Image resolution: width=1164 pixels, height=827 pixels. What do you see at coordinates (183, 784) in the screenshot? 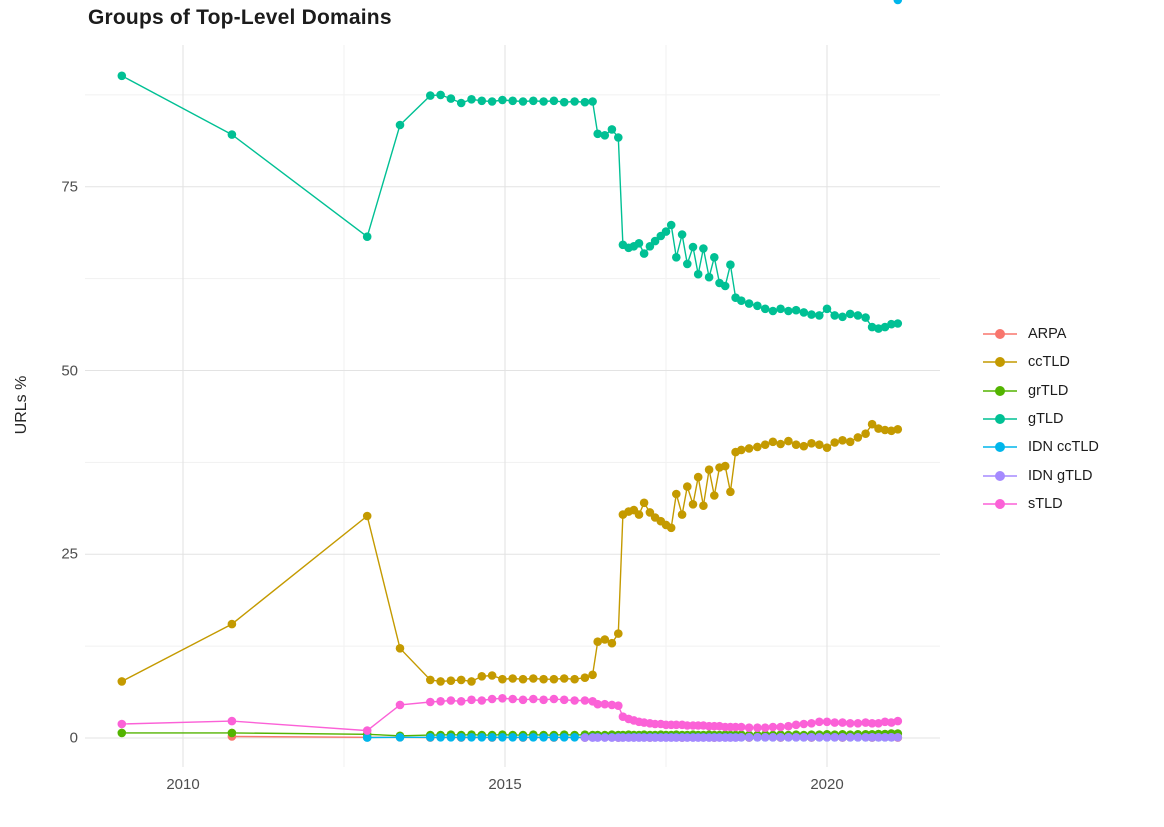
I see `x-tick-label: 2010` at bounding box center [183, 784].